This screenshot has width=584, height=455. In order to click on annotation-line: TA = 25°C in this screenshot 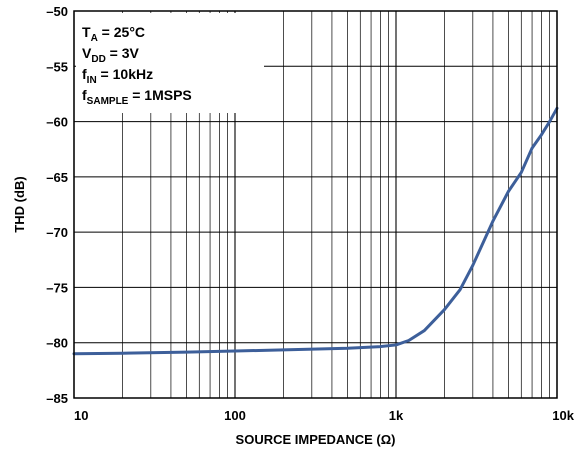, I will do `click(113, 34)`.